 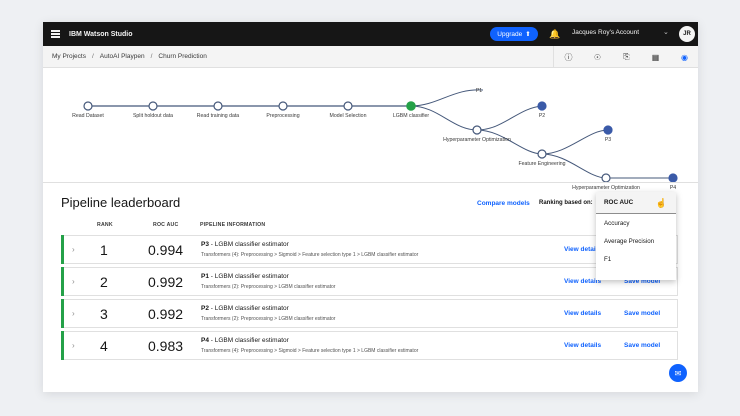 What do you see at coordinates (205, 308) in the screenshot?
I see `row-pipeline-id: P2` at bounding box center [205, 308].